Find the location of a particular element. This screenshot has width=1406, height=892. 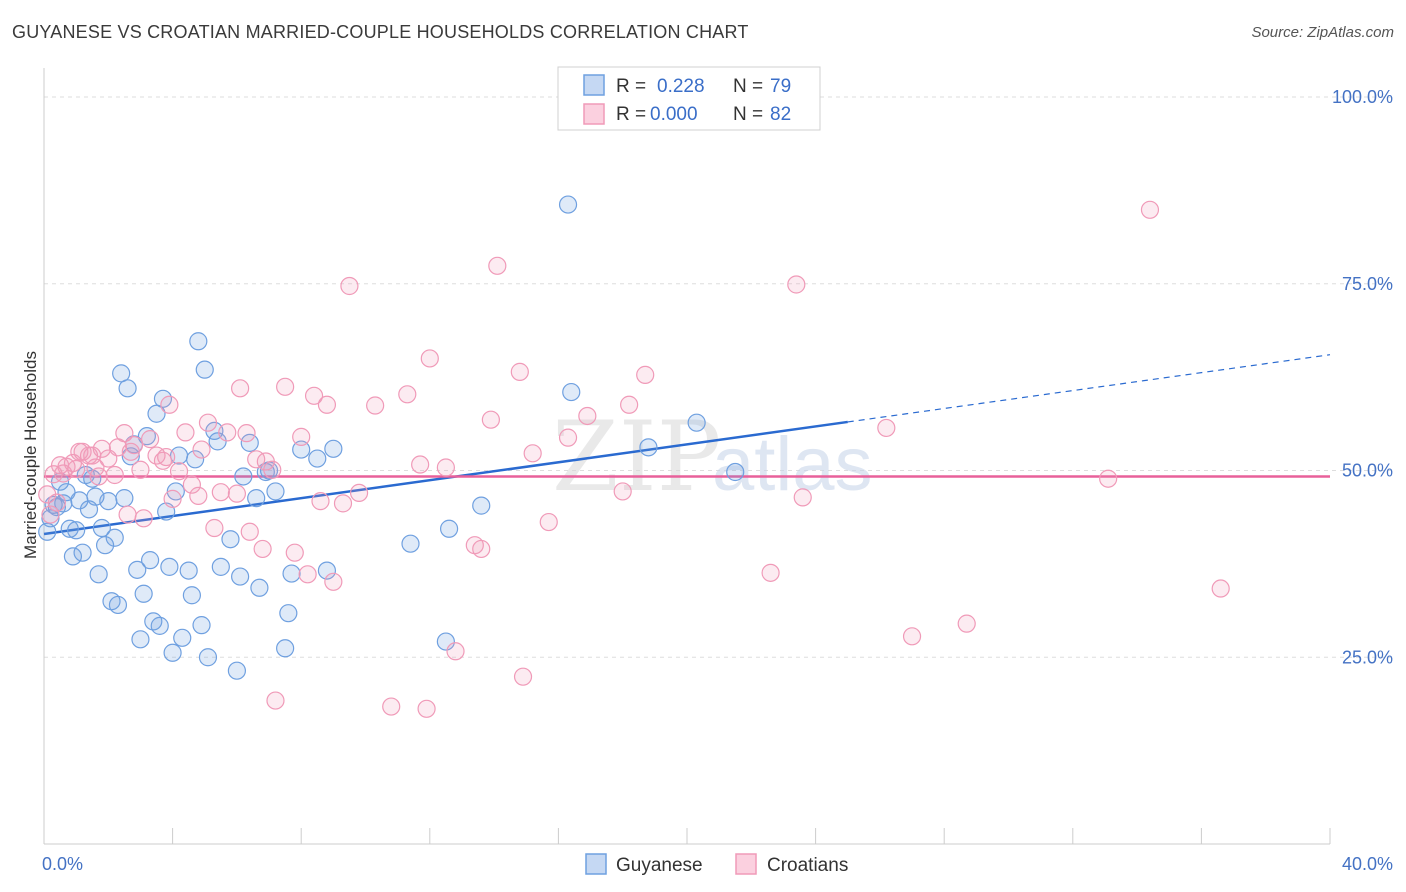

legend-n-value-2: 82 is located at coordinates (780, 114).